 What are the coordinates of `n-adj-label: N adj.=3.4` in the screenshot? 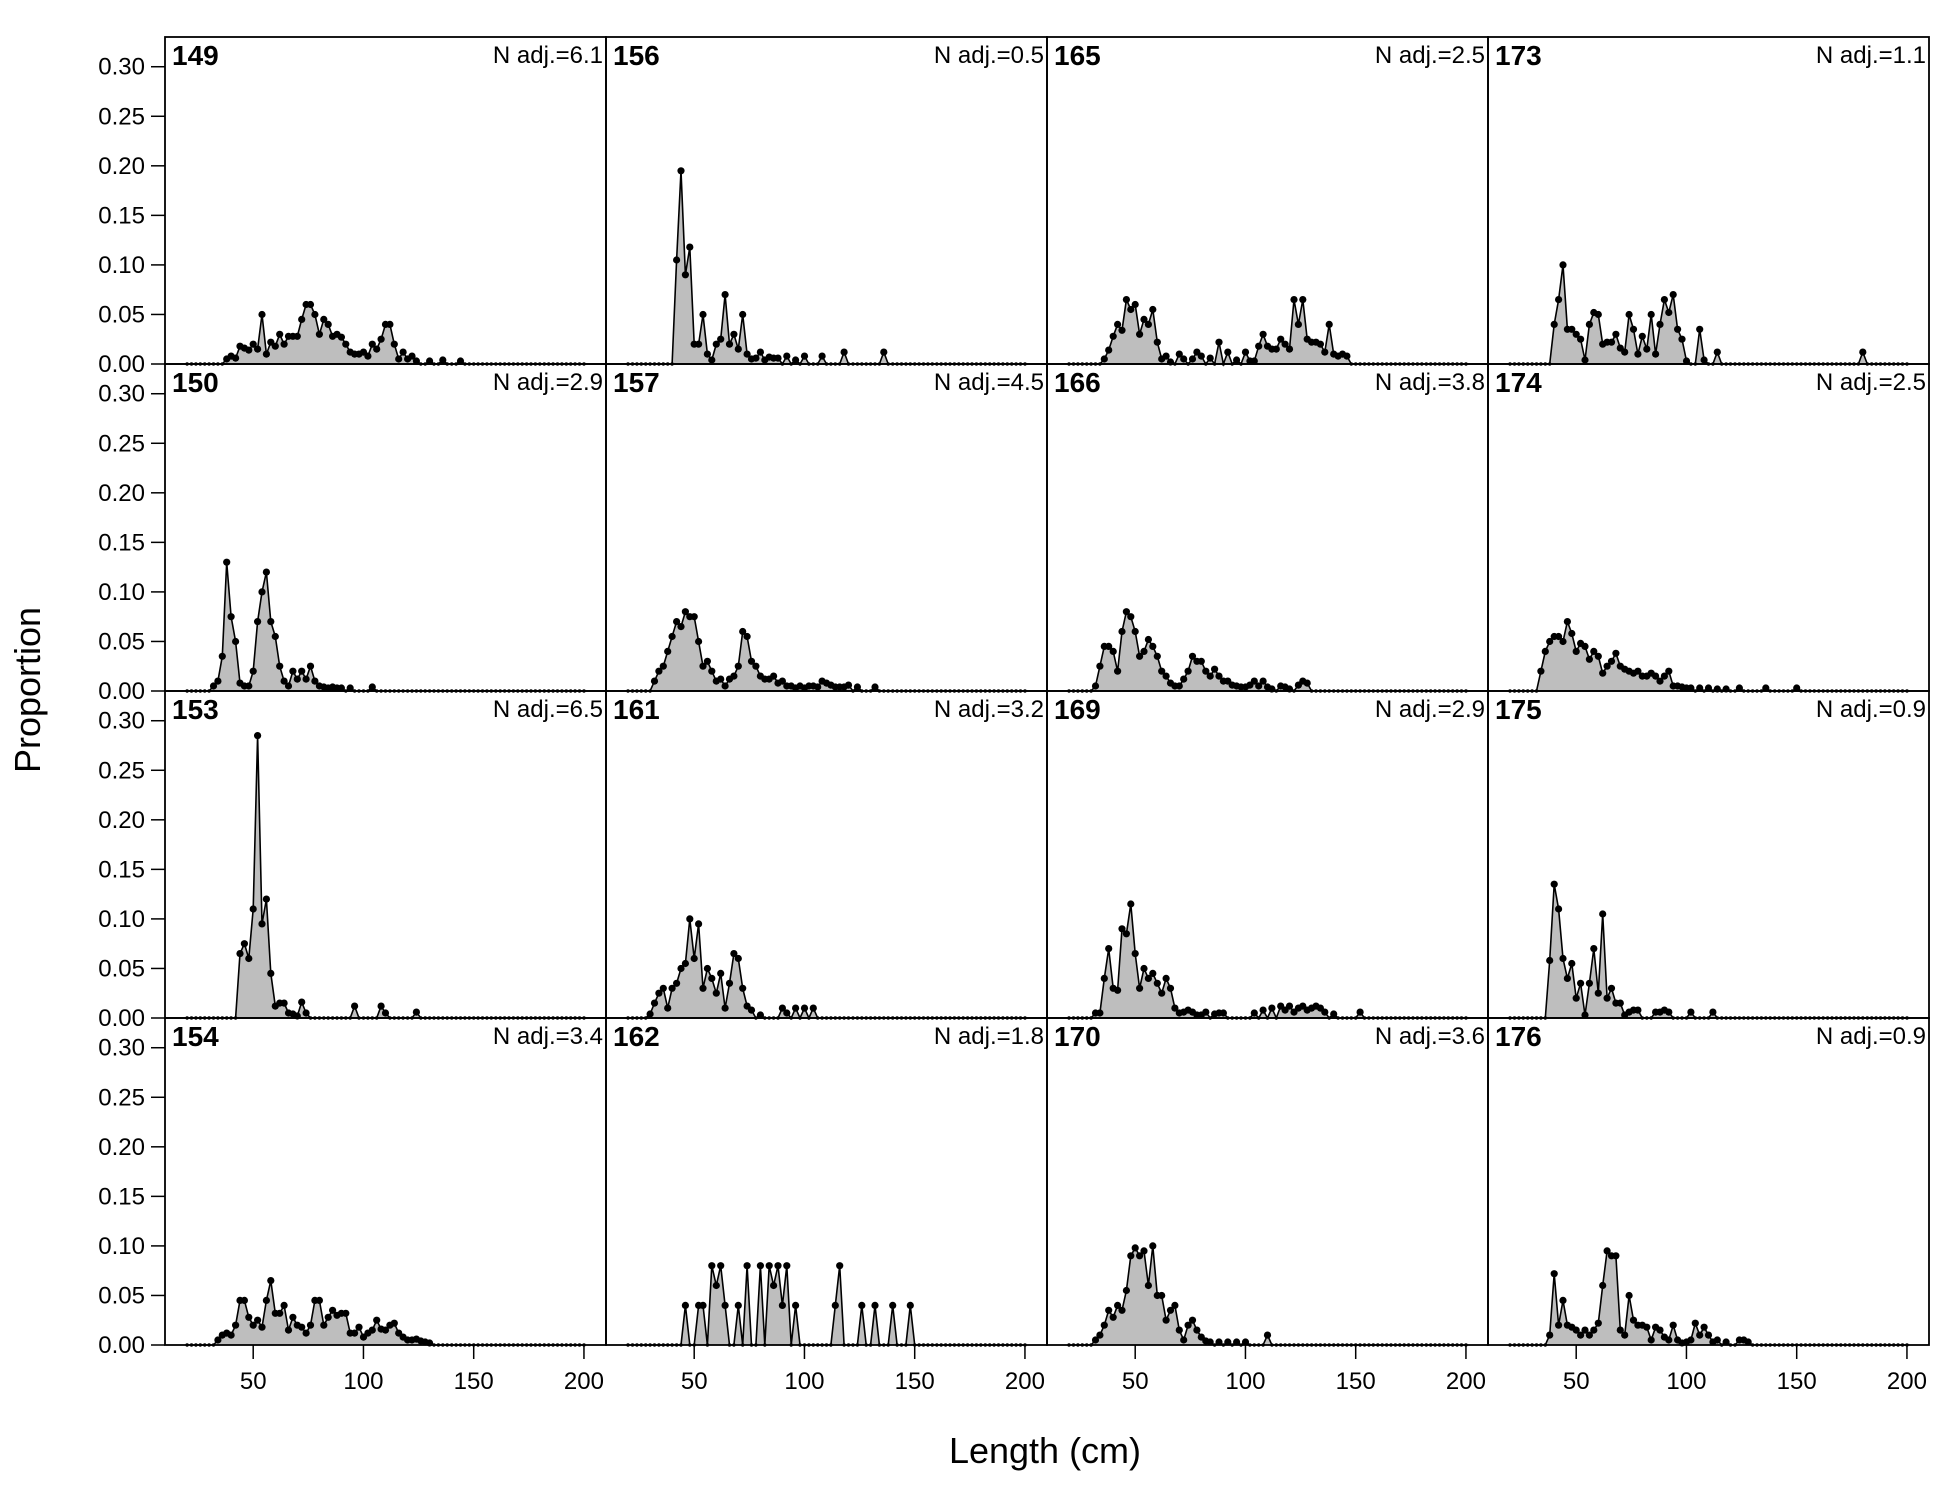 It's located at (548, 1036).